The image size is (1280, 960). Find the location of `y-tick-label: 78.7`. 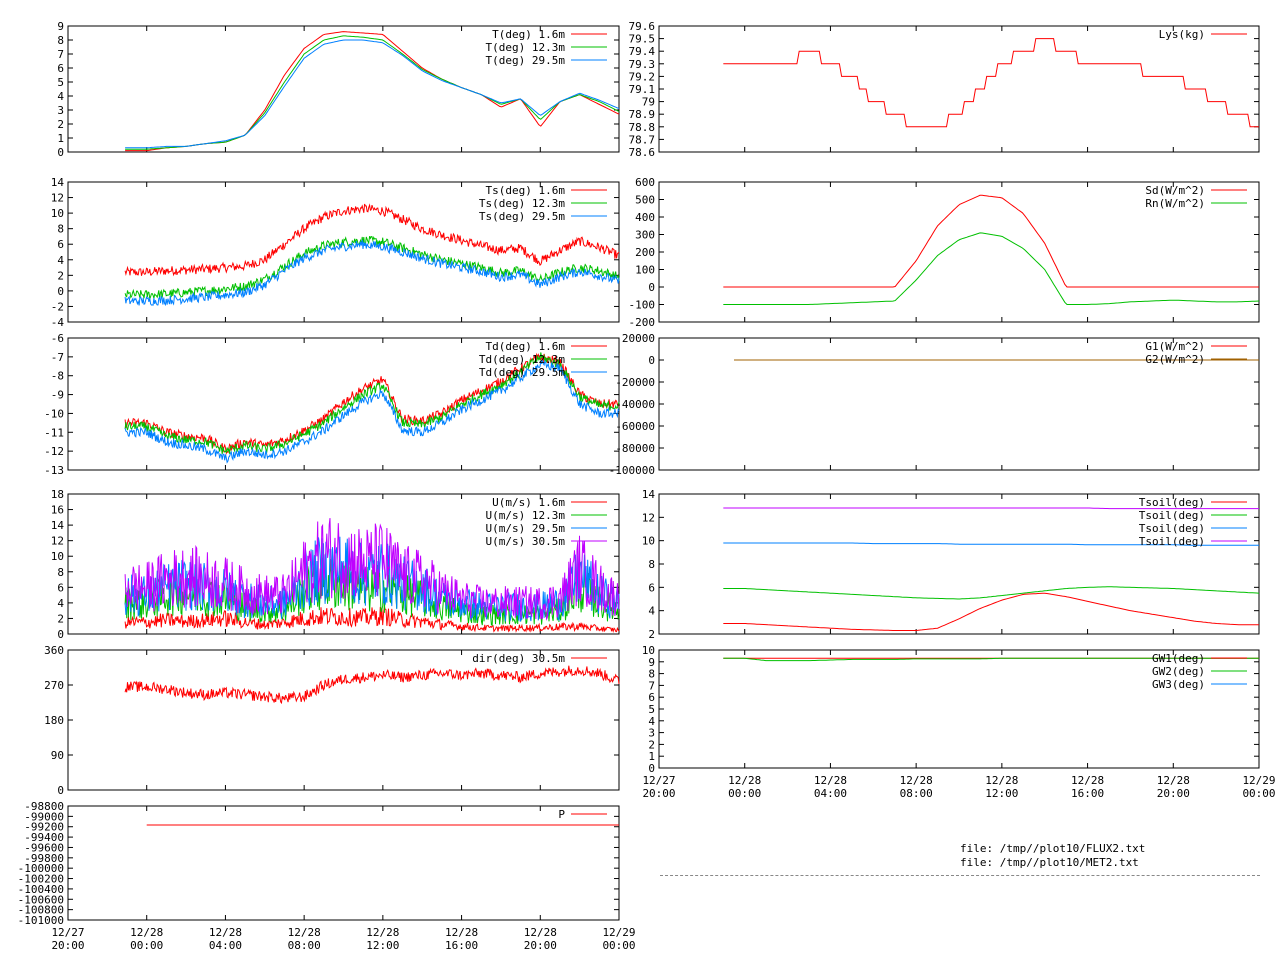

y-tick-label: 78.7 is located at coordinates (642, 139).